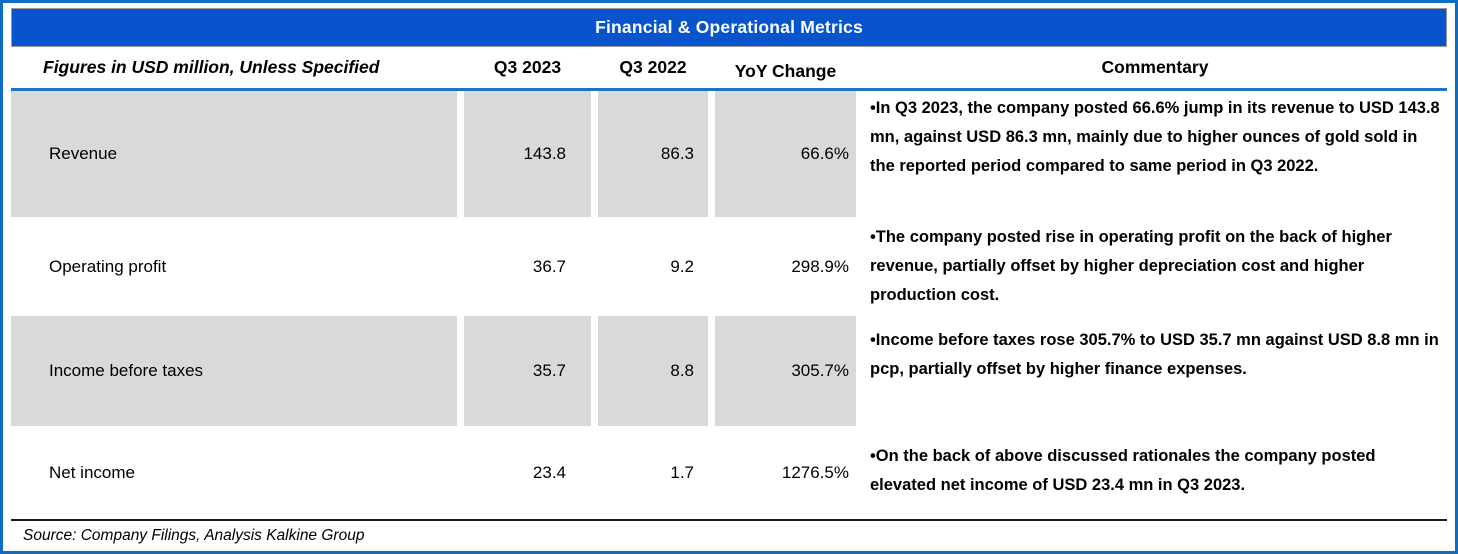 The image size is (1458, 554). Describe the element at coordinates (785, 70) in the screenshot. I see `header-yoy-change: YoY Change` at that location.